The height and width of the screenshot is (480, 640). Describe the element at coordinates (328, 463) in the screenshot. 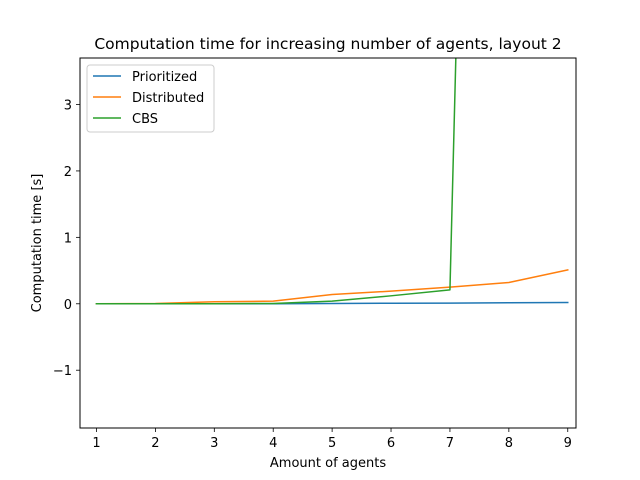

I see `x-axis-label: Amount of agents` at that location.